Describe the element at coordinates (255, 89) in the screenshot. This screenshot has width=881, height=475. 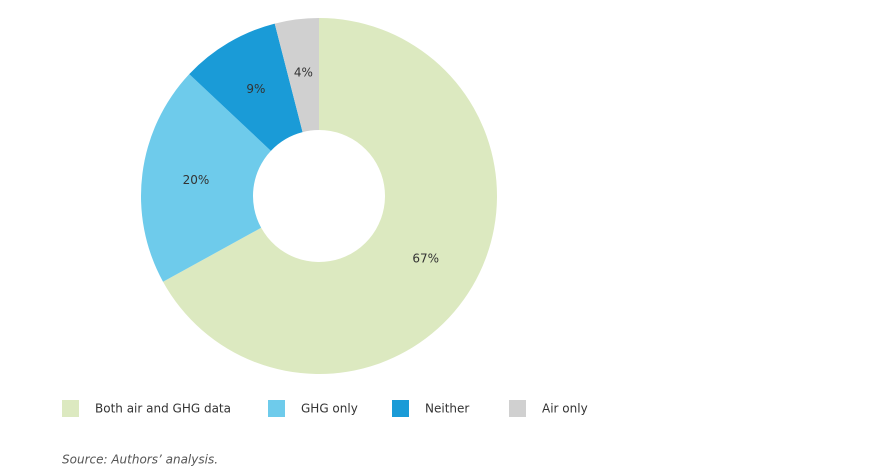
I see `data-label: 9%` at that location.